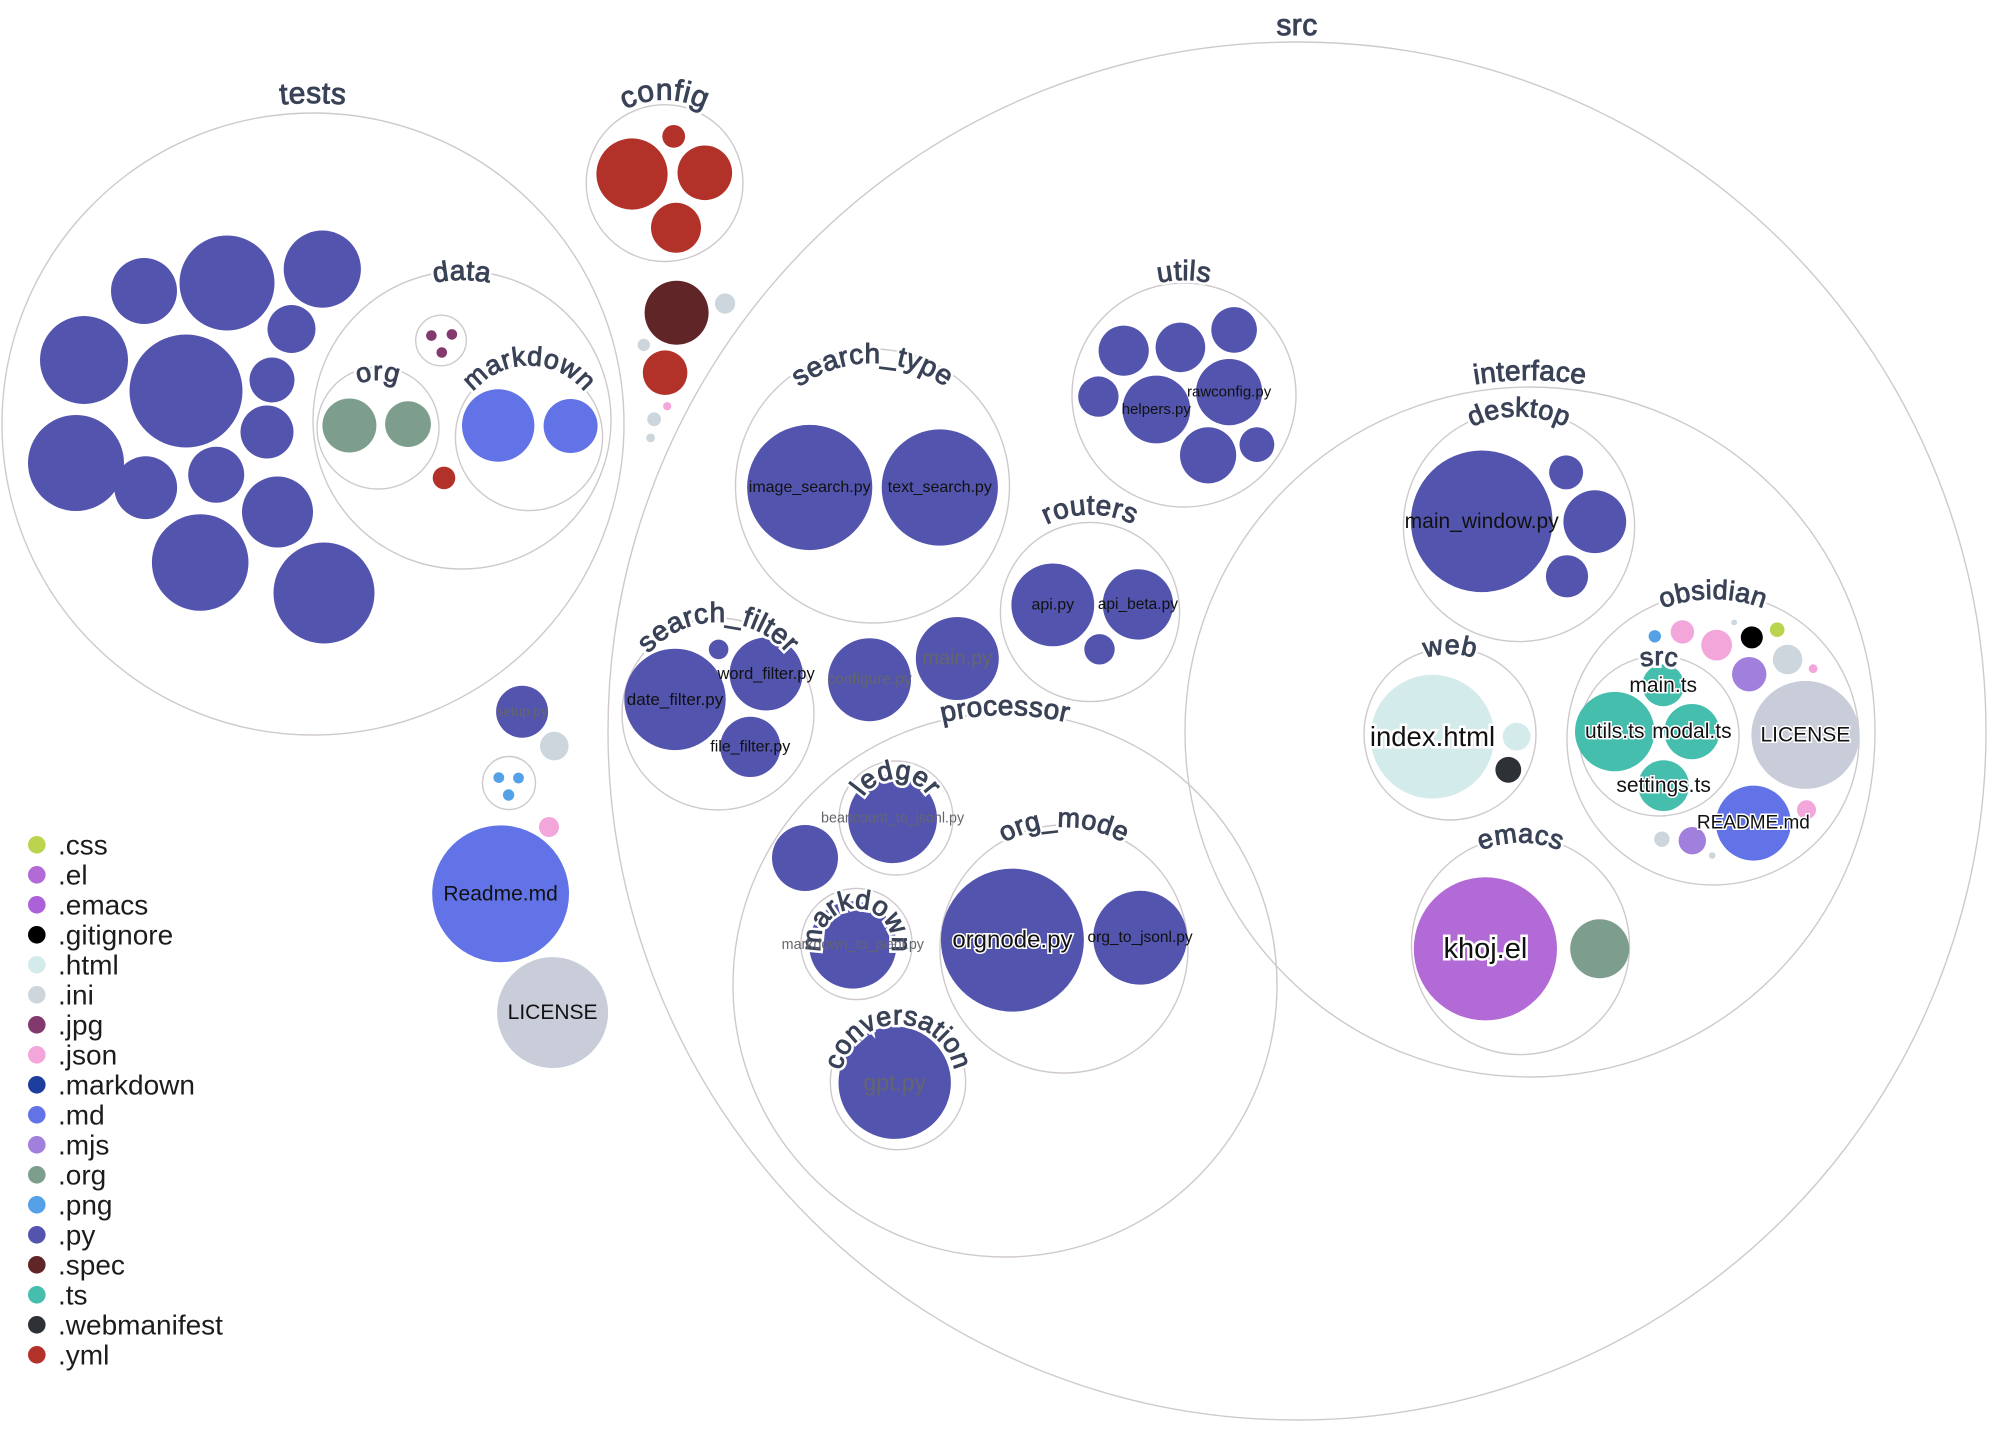 The image size is (1995, 1451). I want to click on svg-text: .ts, so click(73, 1294).